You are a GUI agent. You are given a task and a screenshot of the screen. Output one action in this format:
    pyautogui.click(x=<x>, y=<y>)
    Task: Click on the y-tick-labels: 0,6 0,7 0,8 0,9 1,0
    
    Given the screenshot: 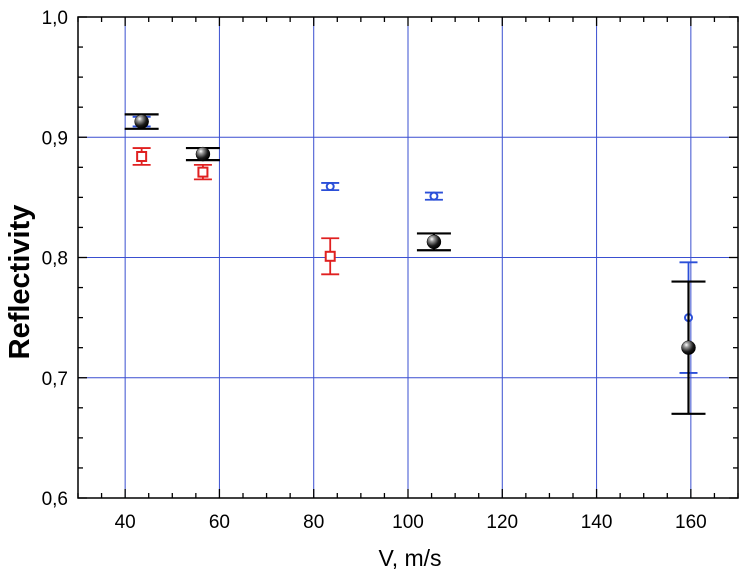 What is the action you would take?
    pyautogui.click(x=55, y=259)
    